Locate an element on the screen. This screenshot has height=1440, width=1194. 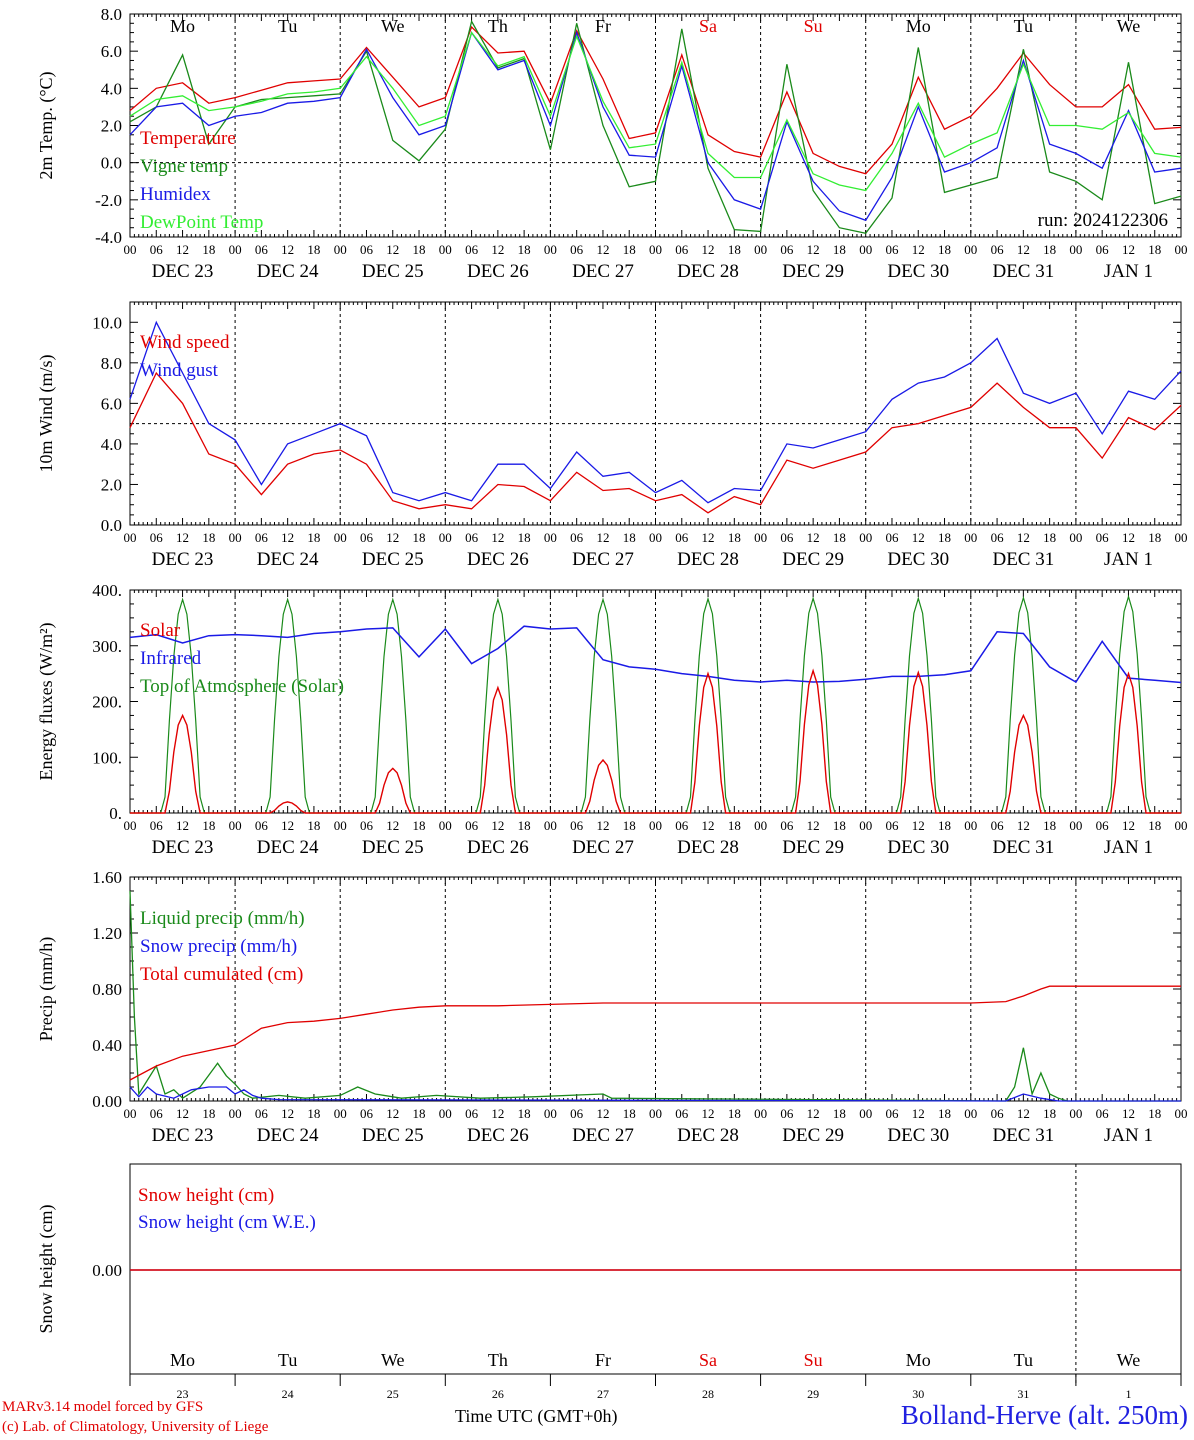
y-tick-label: 0. is located at coordinates (115, 813).